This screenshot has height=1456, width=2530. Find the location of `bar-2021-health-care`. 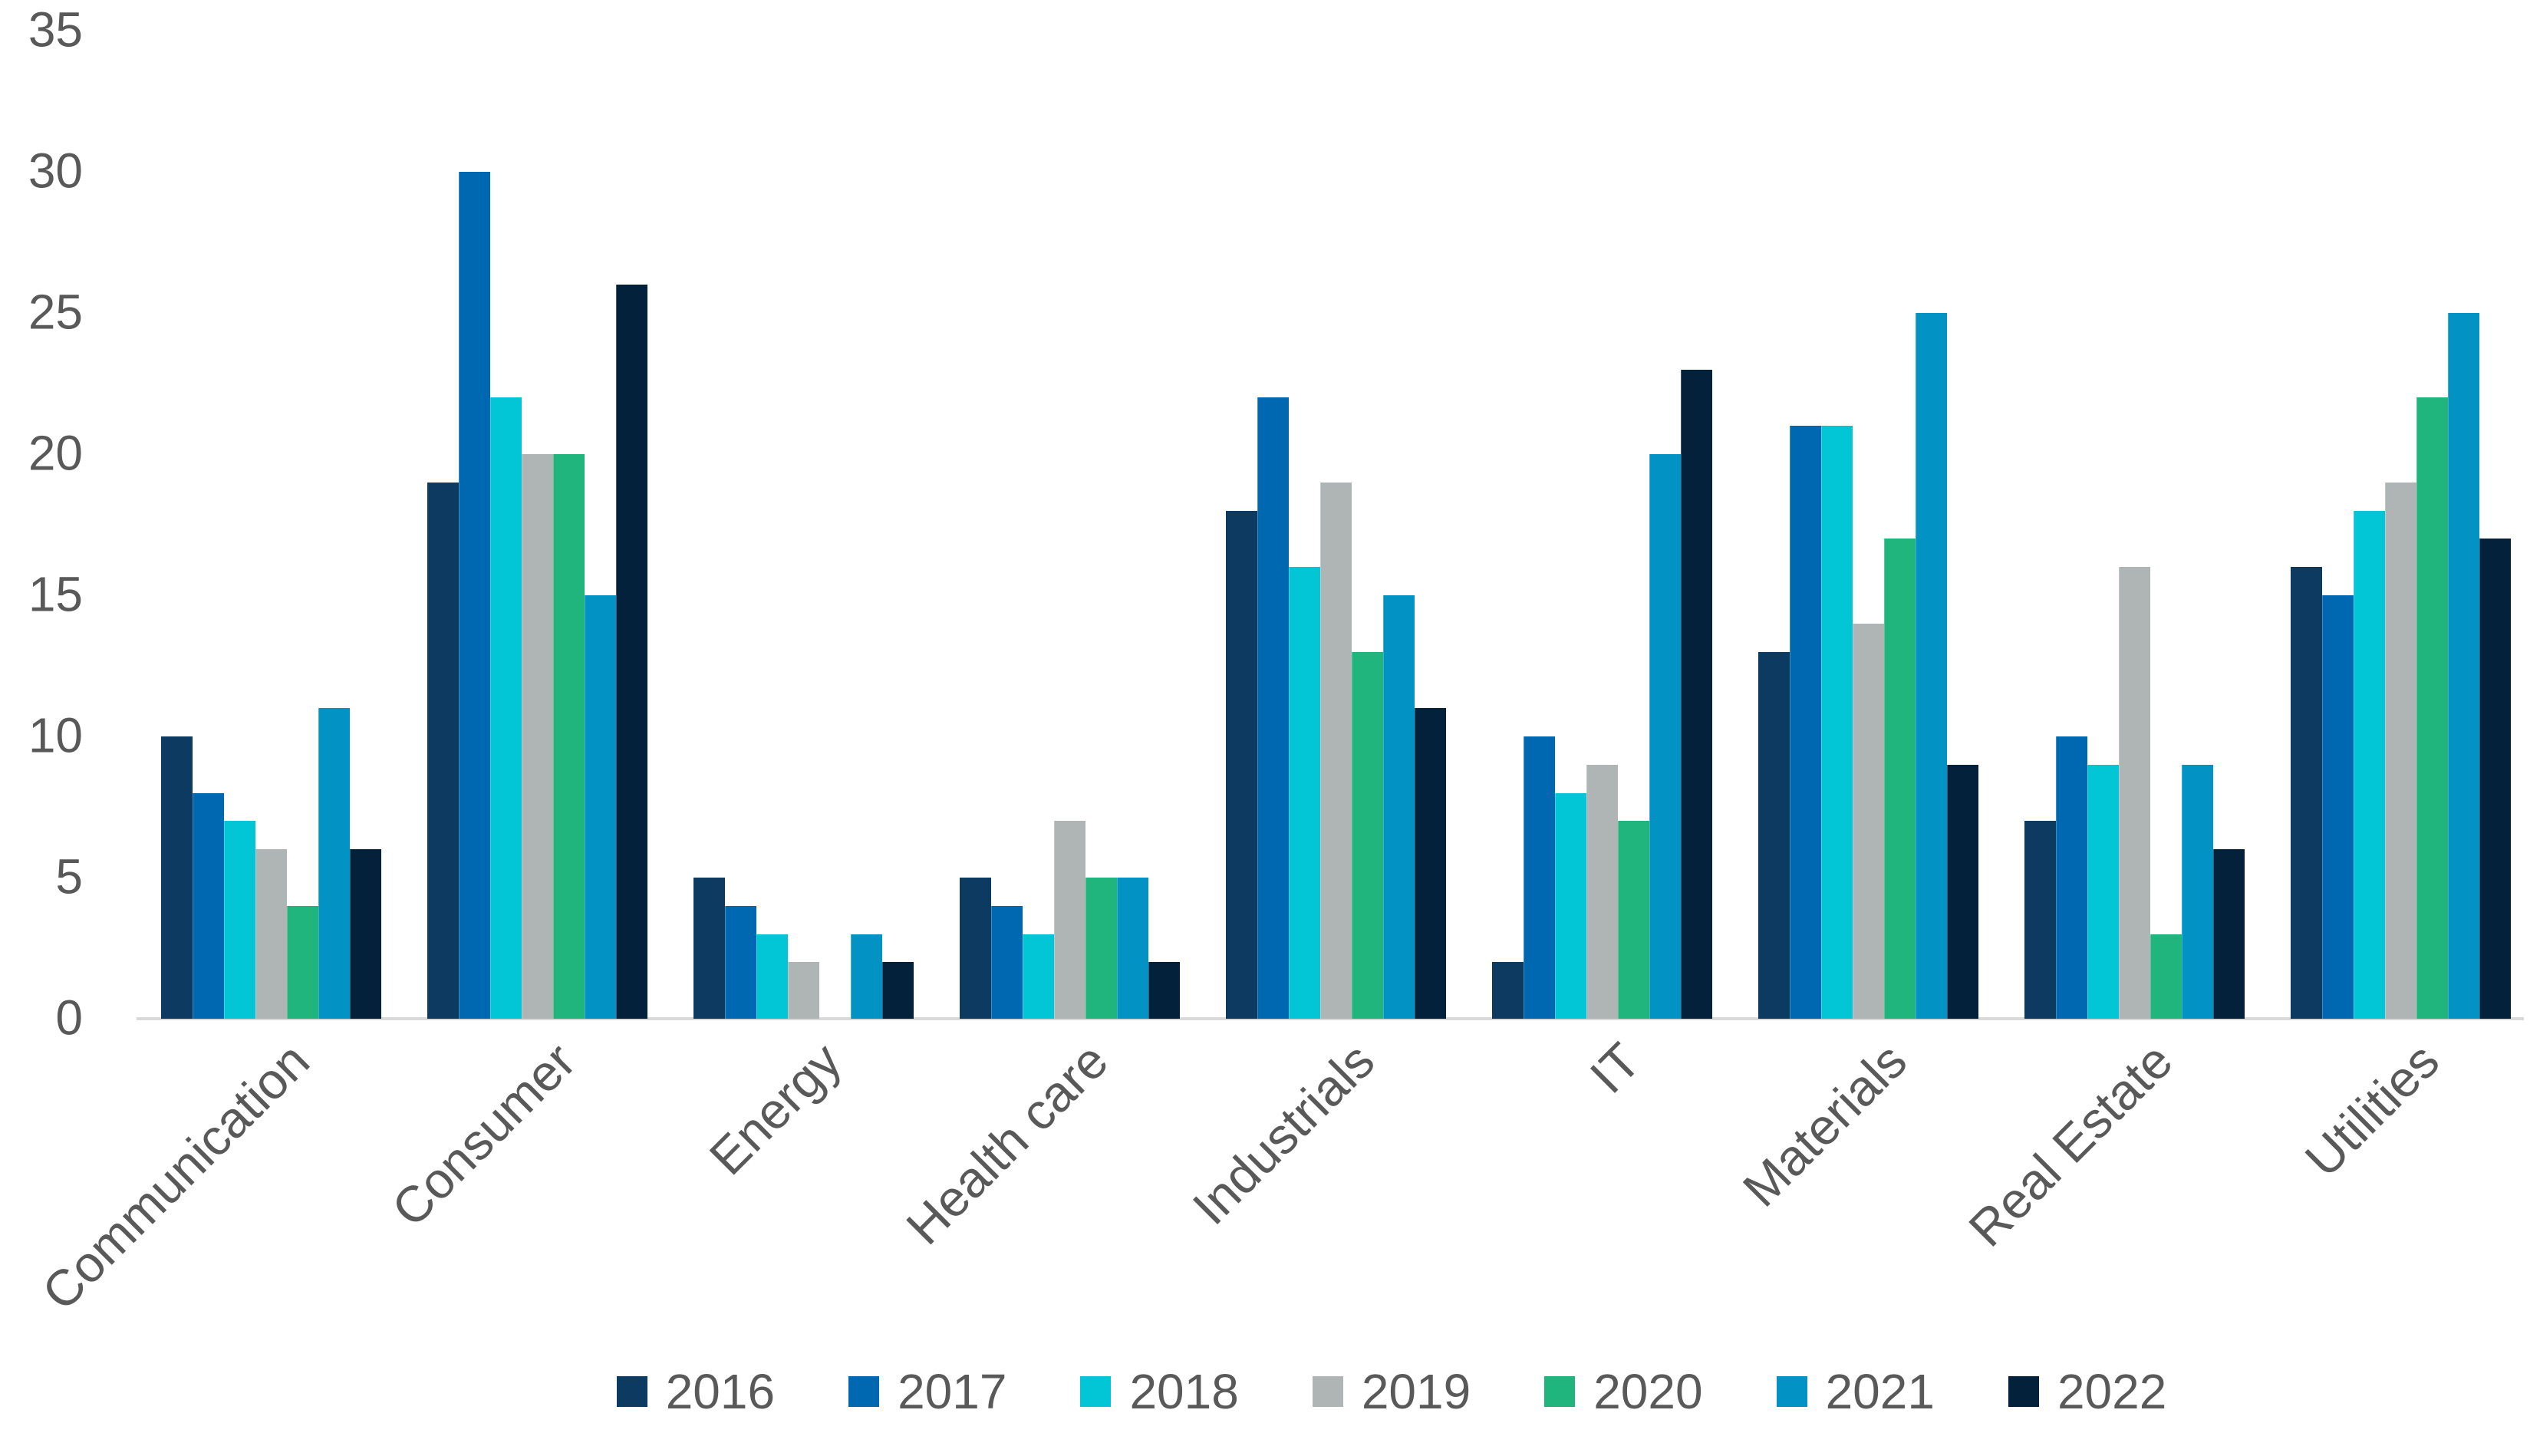

bar-2021-health-care is located at coordinates (1132, 948).